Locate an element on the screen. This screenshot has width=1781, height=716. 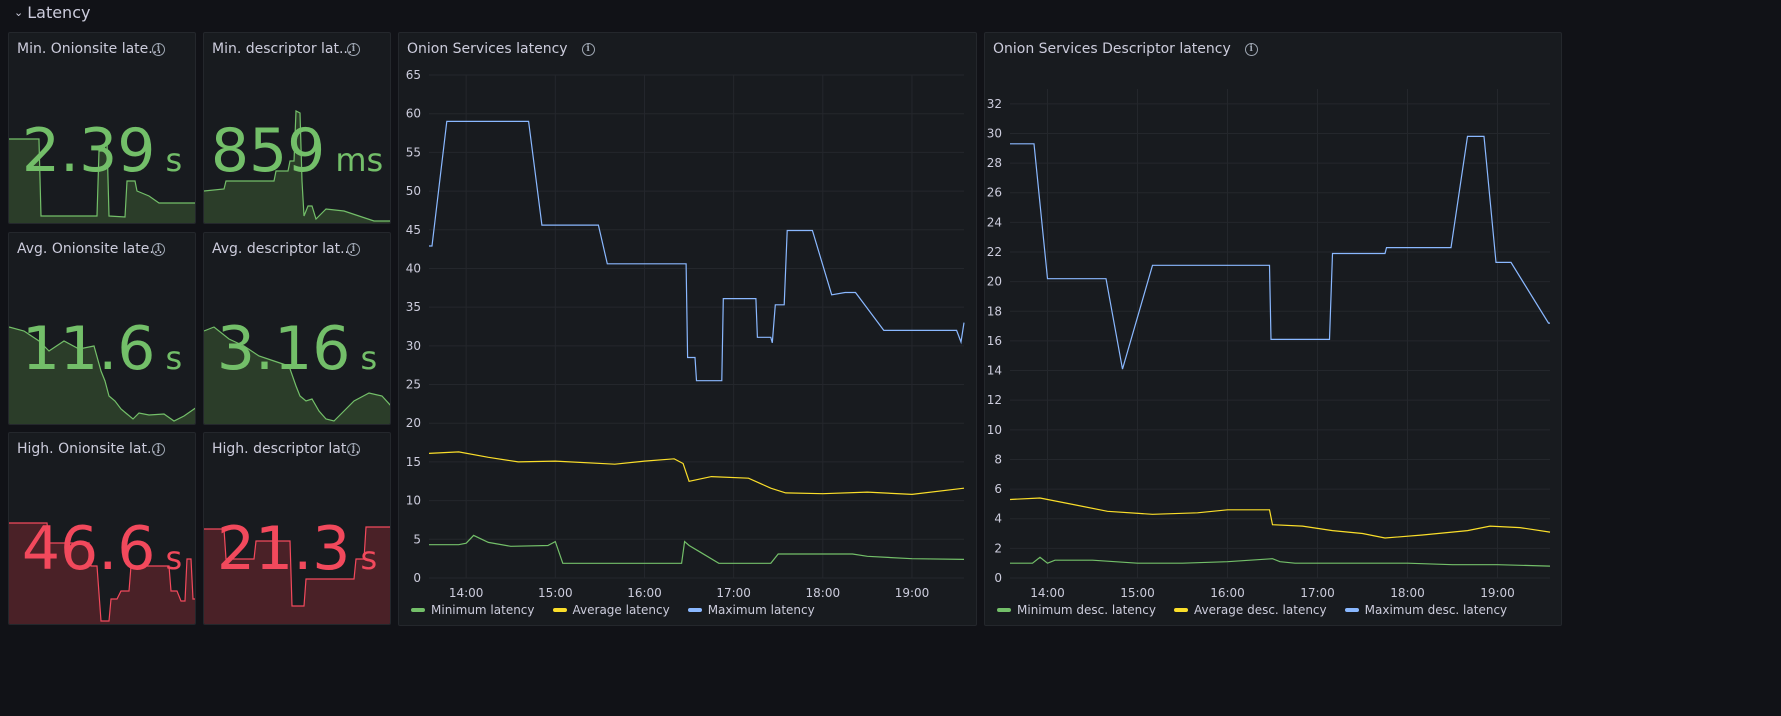
y-tick-label: 8 is located at coordinates (998, 459).